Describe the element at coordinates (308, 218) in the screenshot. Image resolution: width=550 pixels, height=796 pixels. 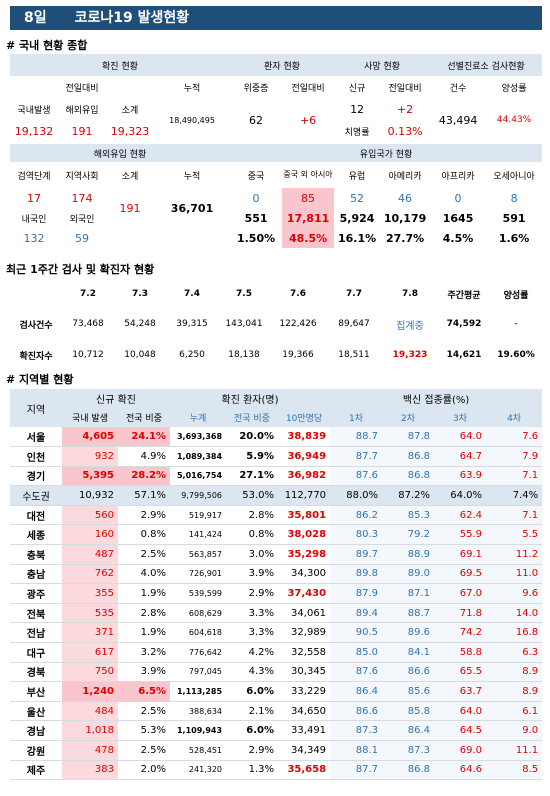
I see `country-cumulative: 17,811` at that location.